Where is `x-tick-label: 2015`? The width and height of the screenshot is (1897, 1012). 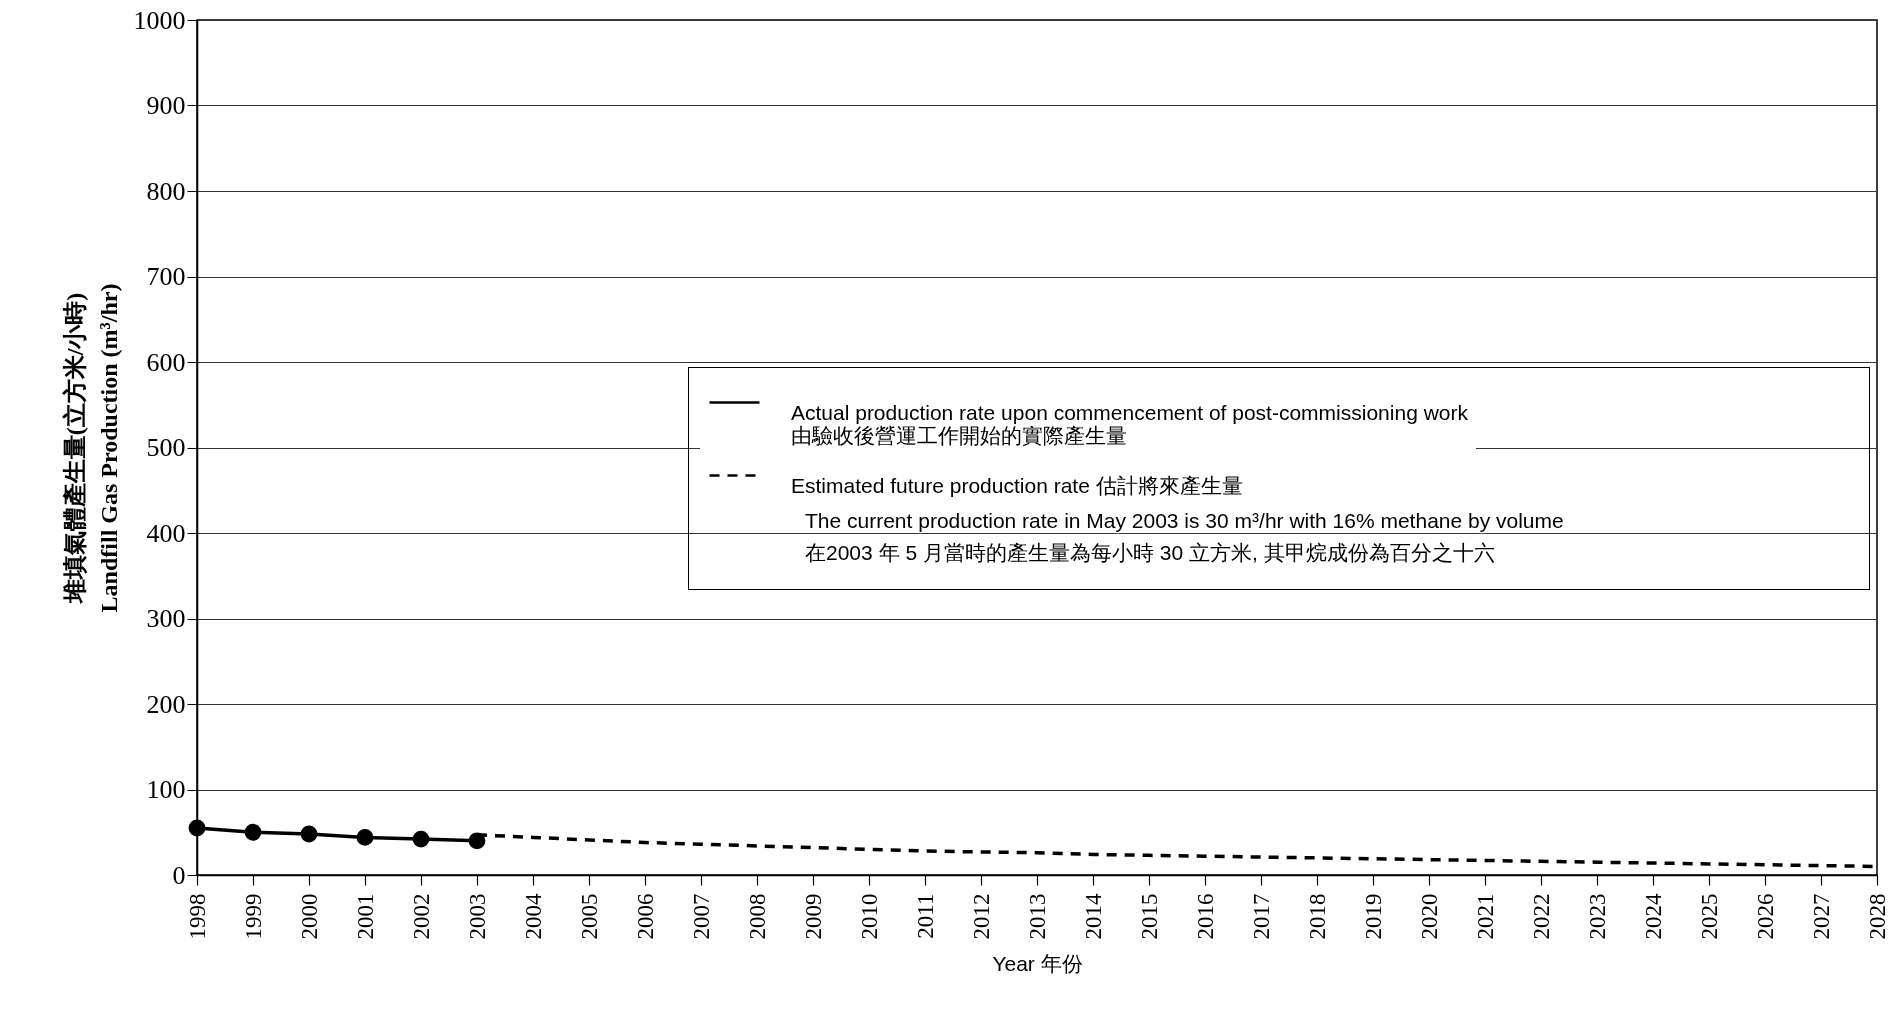
x-tick-label: 2015 is located at coordinates (1149, 916).